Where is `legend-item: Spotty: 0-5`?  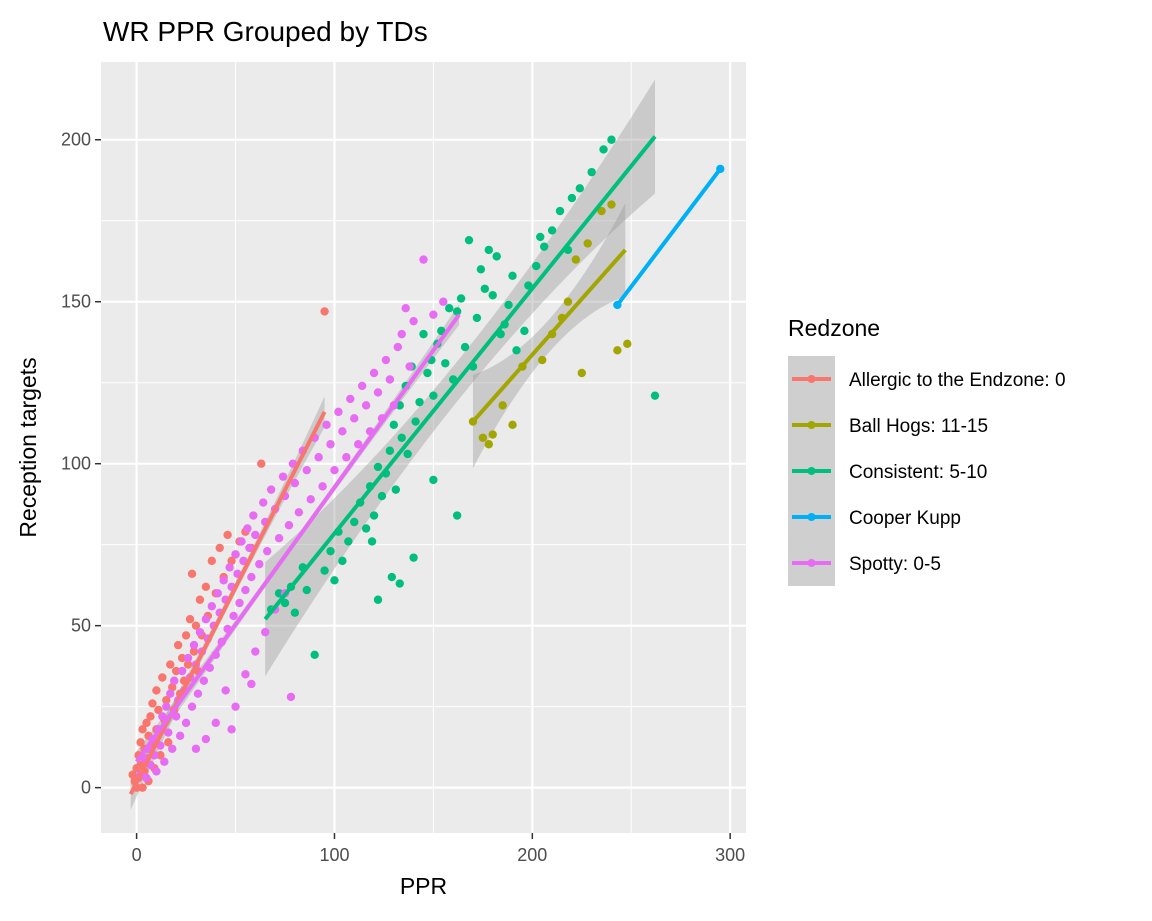 legend-item: Spotty: 0-5 is located at coordinates (864, 563).